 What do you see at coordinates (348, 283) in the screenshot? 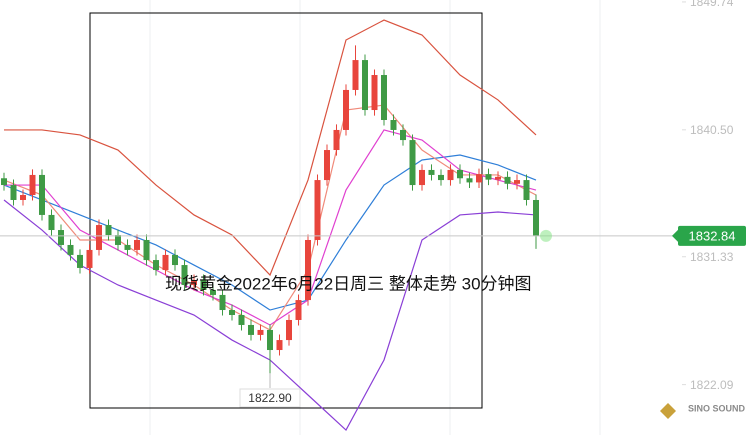
I see `chart-title: 现货黄金2022年6月22日周三 整体走势 30分钟图` at bounding box center [348, 283].